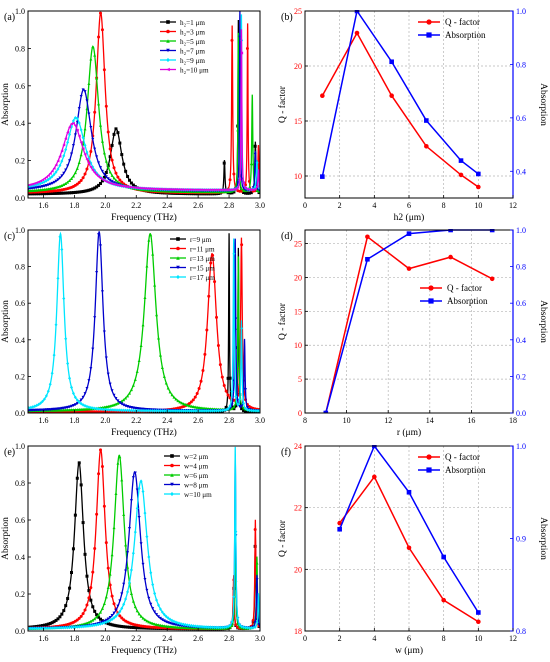 This screenshot has width=550, height=662. What do you see at coordinates (521, 539) in the screenshot?
I see `y-right-tick-label: 0.9` at bounding box center [521, 539].